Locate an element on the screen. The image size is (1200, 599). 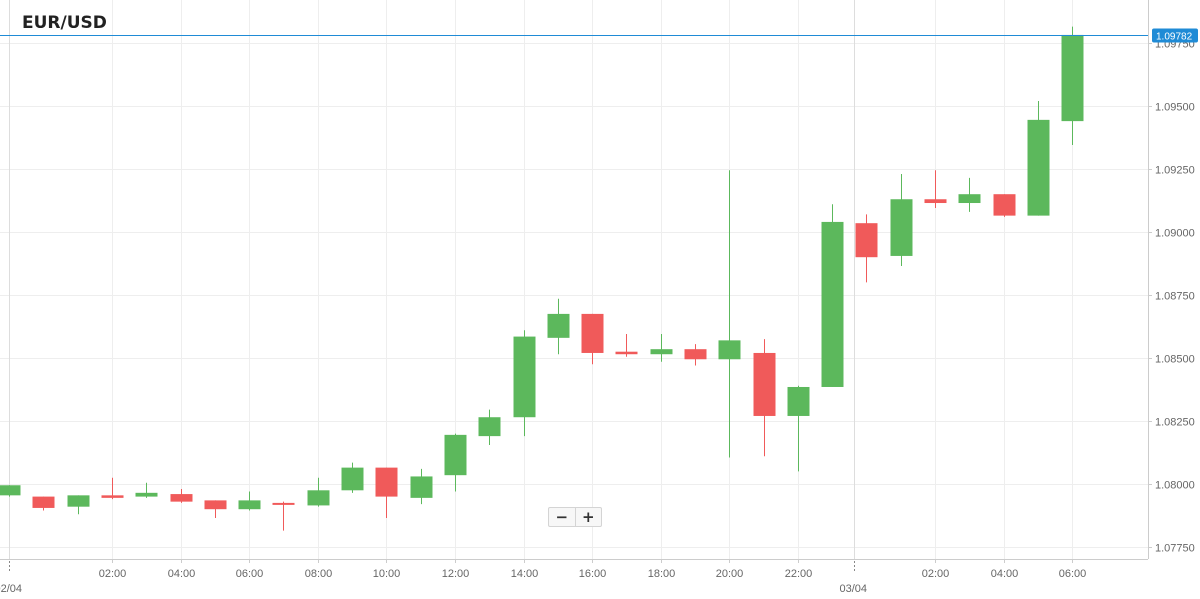
date-label: 02/04 is located at coordinates (11, 589).